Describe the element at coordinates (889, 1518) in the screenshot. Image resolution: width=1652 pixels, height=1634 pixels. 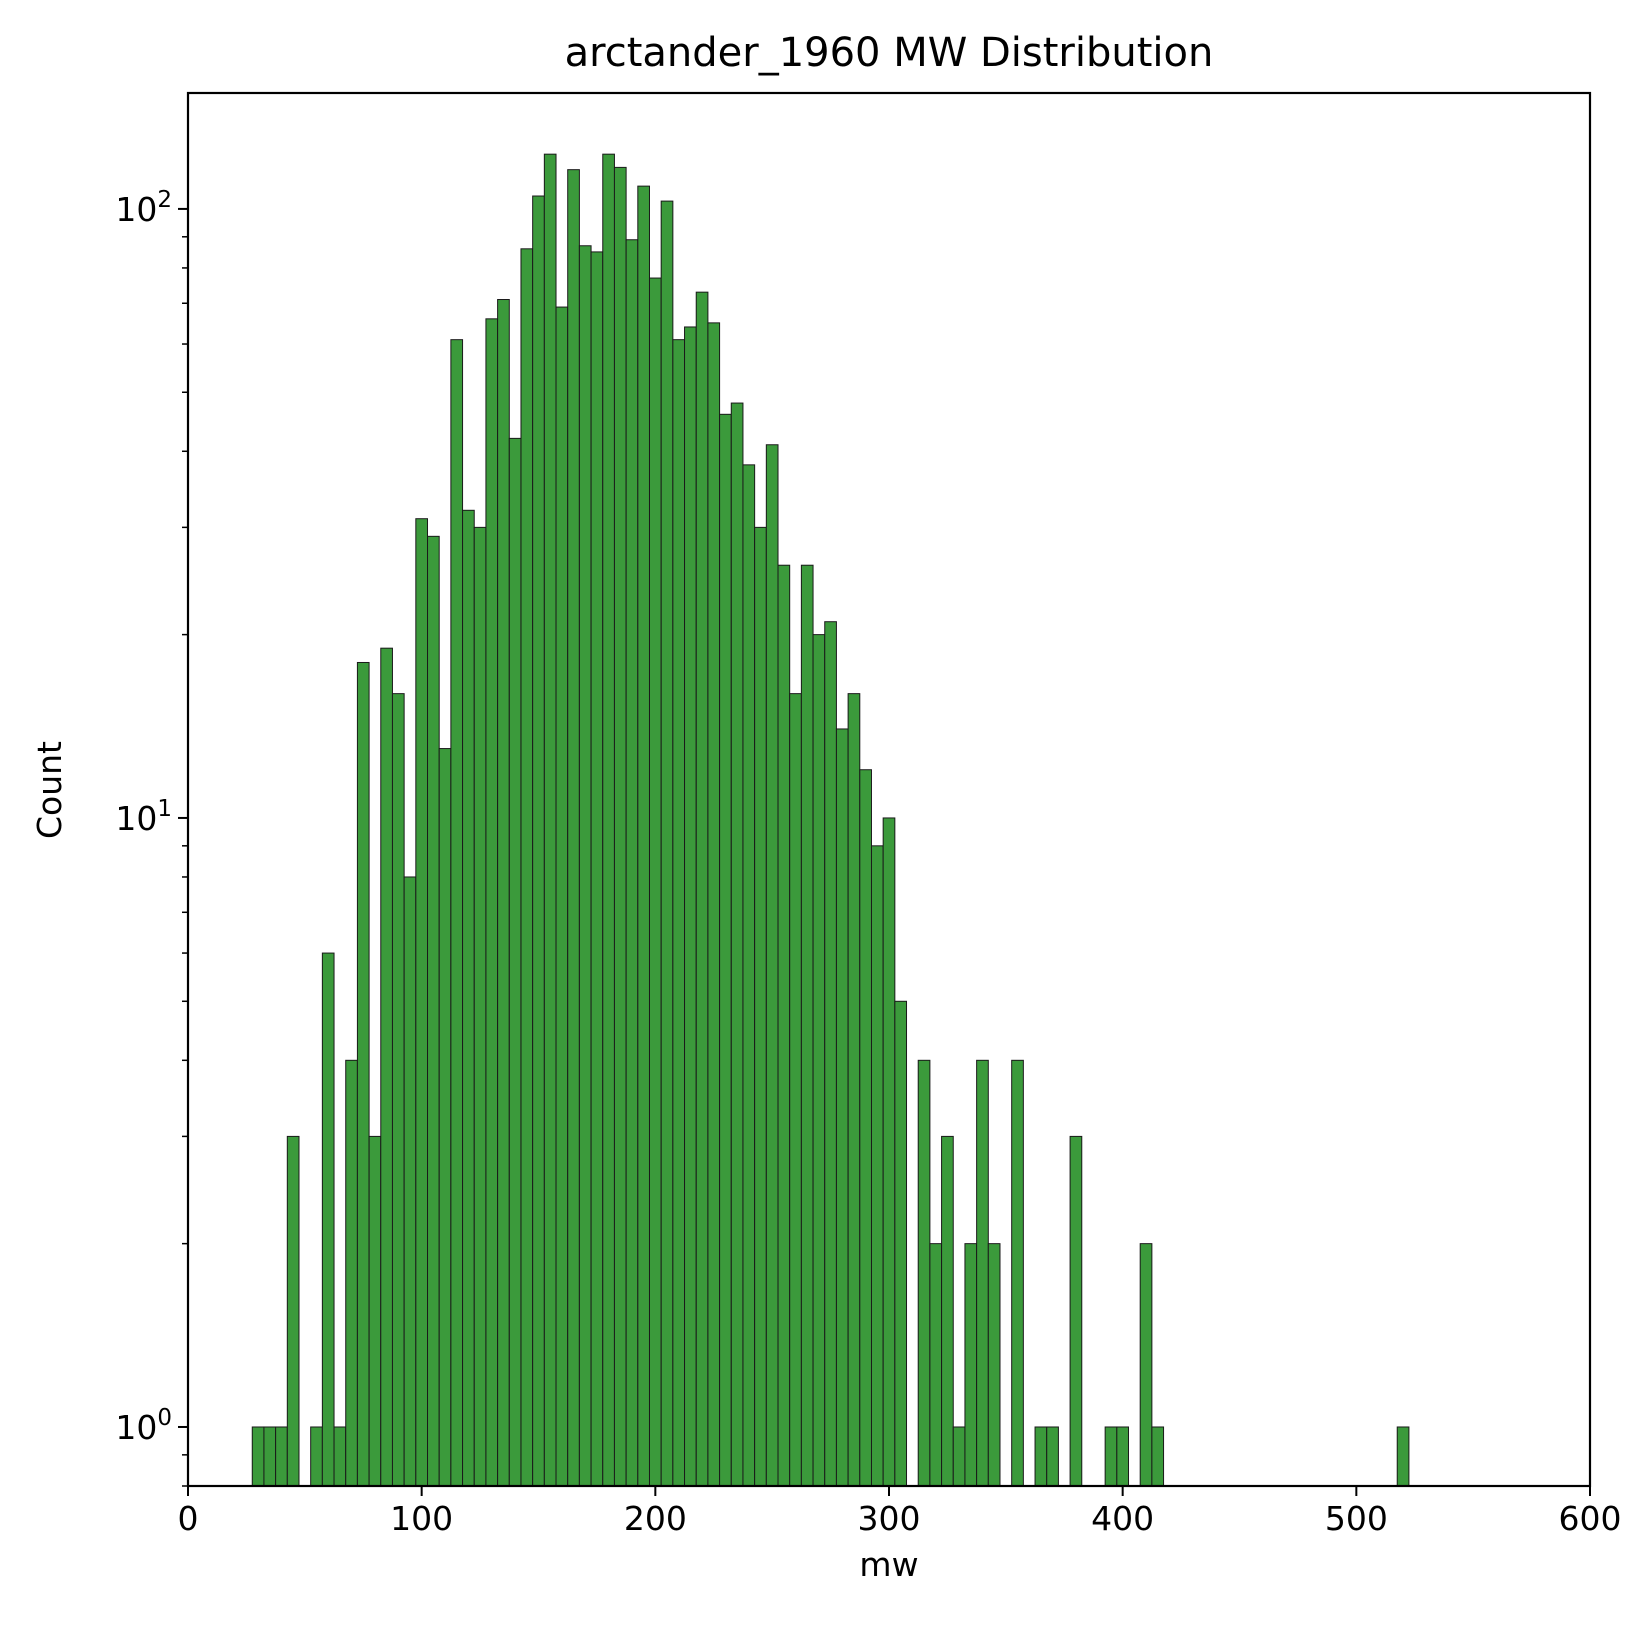
I see `x-tick-label: 300` at that location.